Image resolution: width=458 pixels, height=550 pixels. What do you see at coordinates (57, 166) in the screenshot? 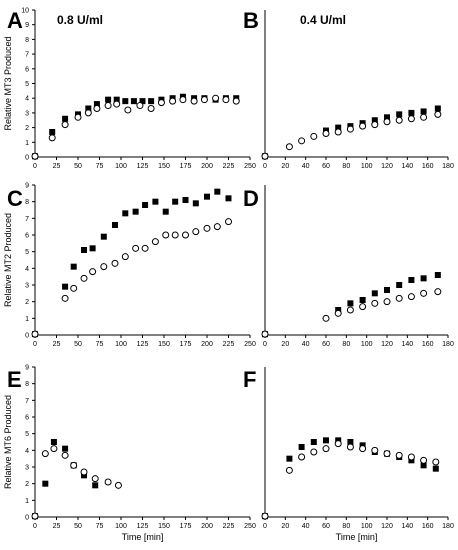
I see `x-tick-label: 25` at bounding box center [57, 166].